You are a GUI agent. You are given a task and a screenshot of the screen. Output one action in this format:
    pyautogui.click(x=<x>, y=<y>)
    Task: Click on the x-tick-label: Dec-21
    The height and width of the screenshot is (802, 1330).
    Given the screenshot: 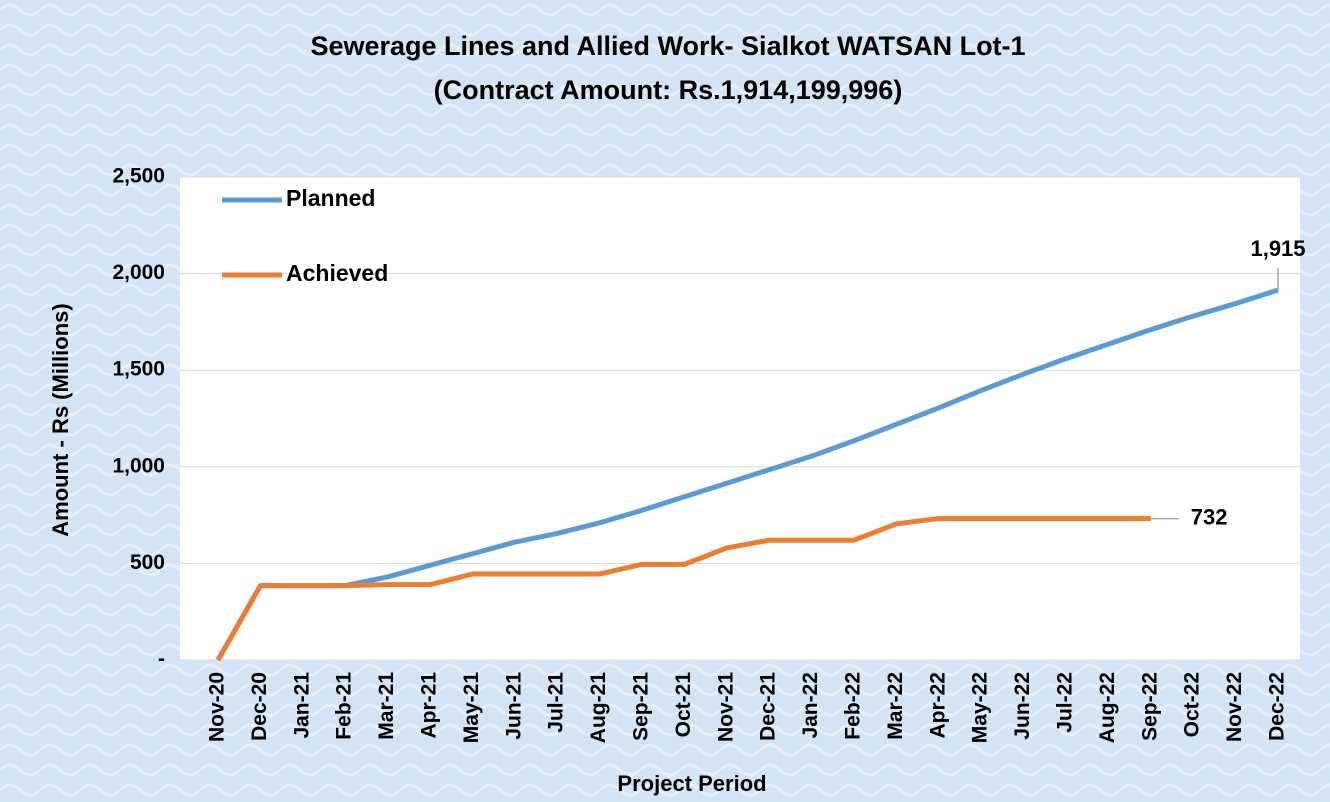 What is the action you would take?
    pyautogui.click(x=768, y=706)
    